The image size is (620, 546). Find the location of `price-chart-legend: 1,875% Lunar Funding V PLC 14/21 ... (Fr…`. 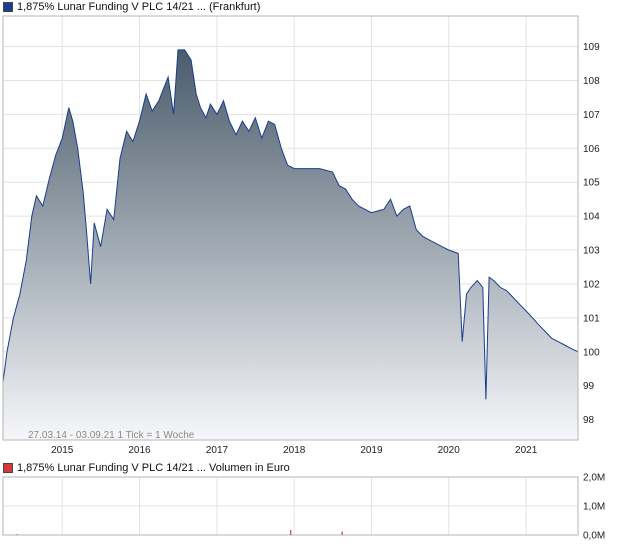

price-chart-legend: 1,875% Lunar Funding V PLC 14/21 ... (Fr… is located at coordinates (131, 7).